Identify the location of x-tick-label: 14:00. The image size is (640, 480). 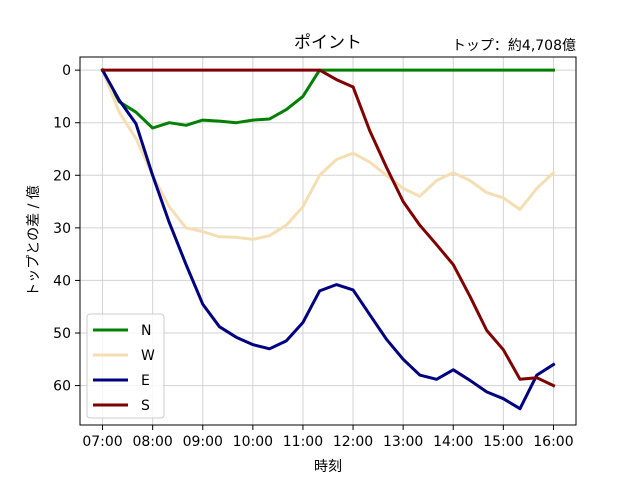
(453, 442).